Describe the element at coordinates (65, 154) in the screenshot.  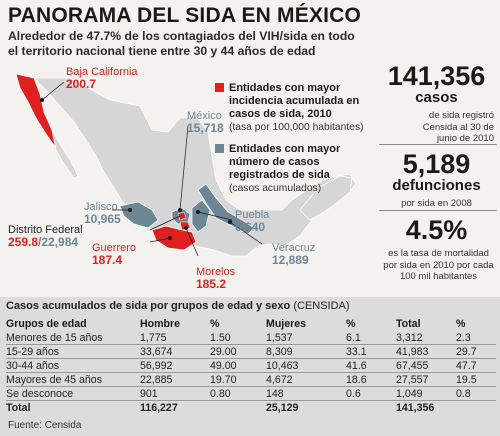
I see `baja-california-sur-region` at that location.